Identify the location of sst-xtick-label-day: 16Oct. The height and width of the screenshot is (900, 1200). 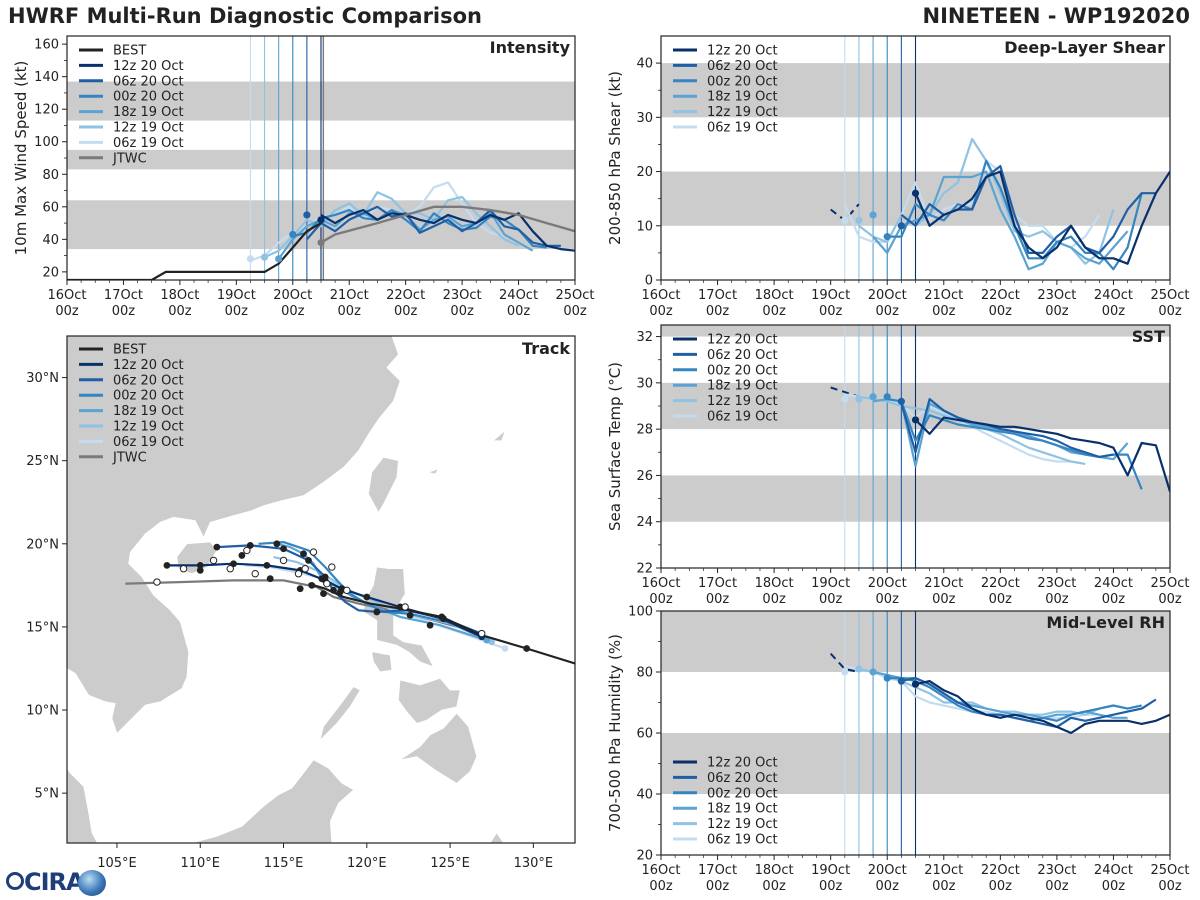
(660, 583).